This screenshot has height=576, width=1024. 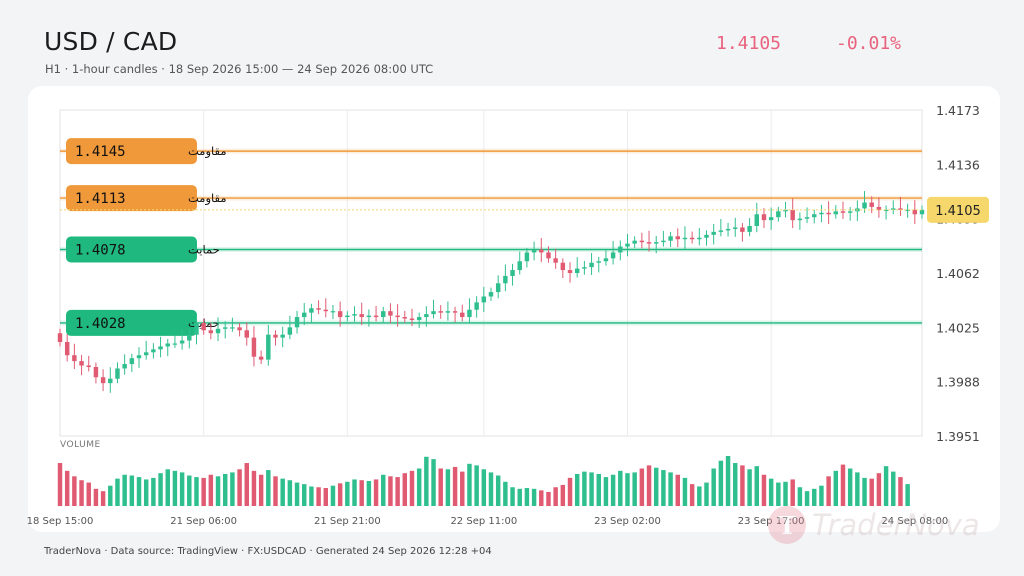 What do you see at coordinates (111, 41) in the screenshot?
I see `page-title: USD / CAD` at bounding box center [111, 41].